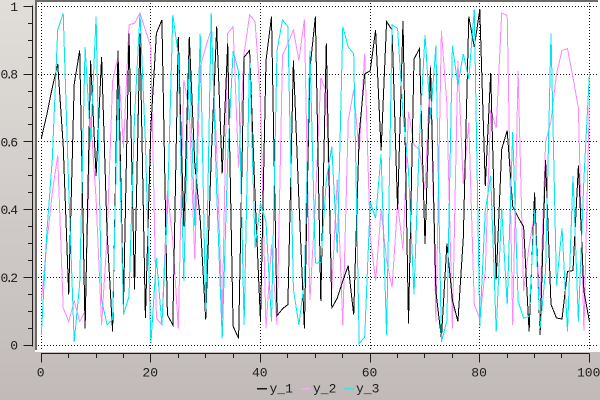  Describe the element at coordinates (10, 210) in the screenshot. I see `svg-text: 0.4` at that location.